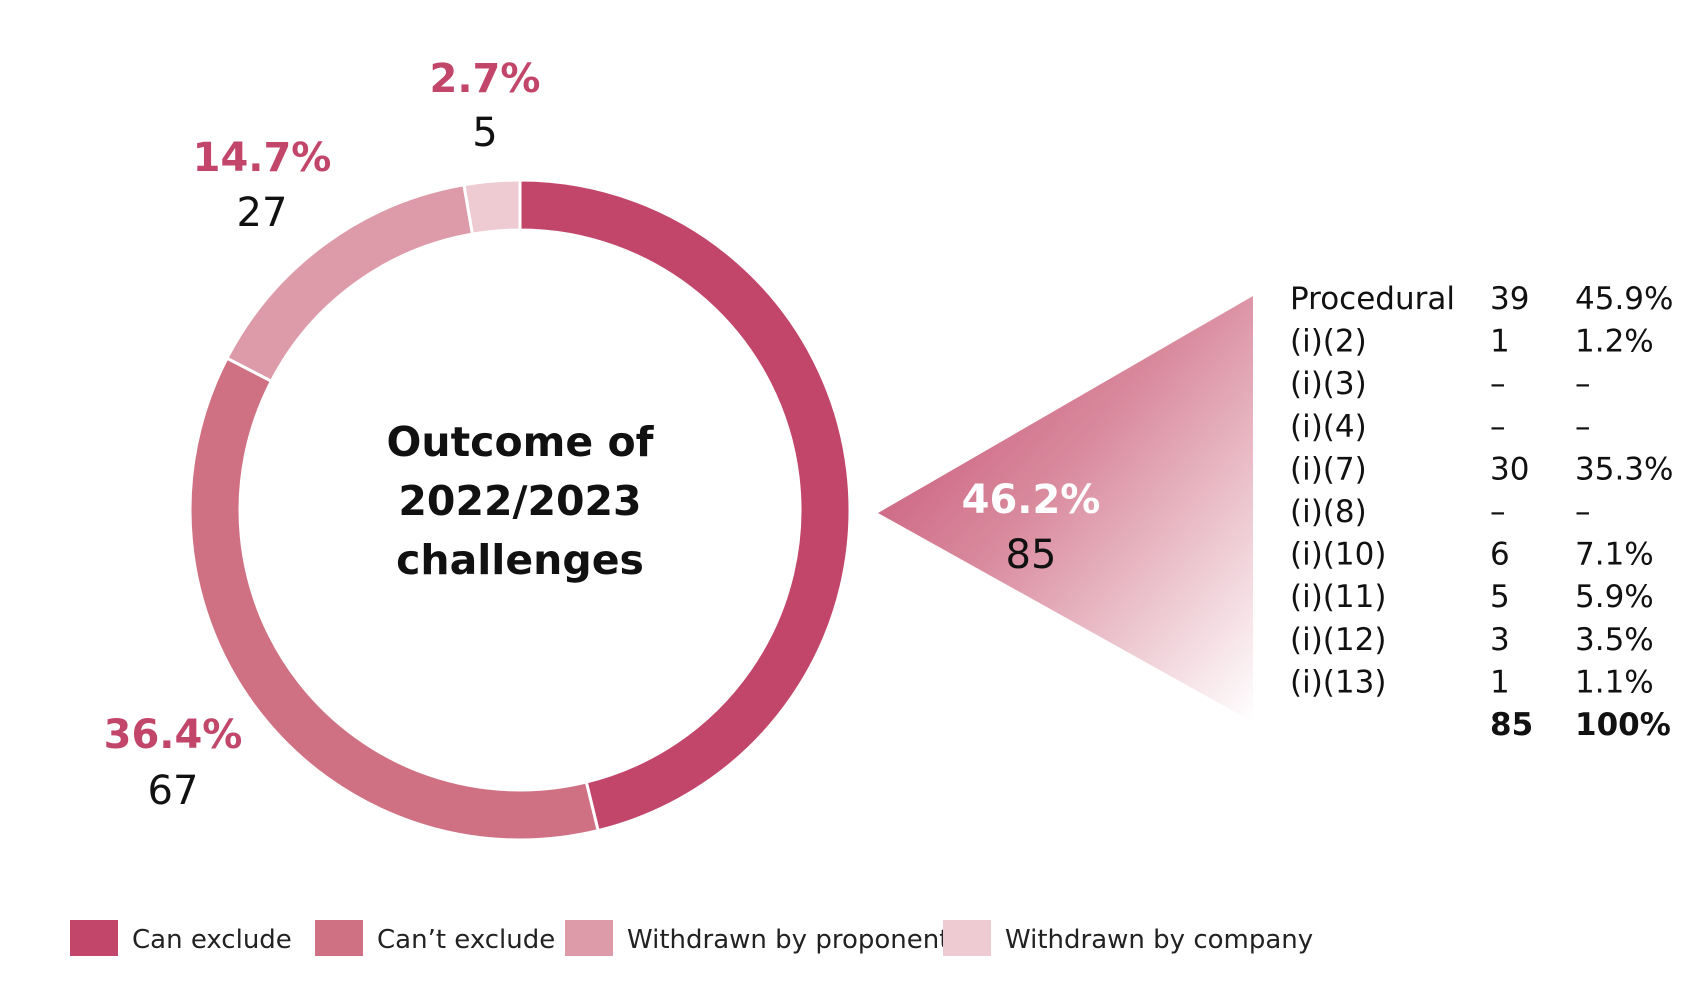  Describe the element at coordinates (1328, 469) in the screenshot. I see `breakdown-row-label: (i)(7)` at that location.